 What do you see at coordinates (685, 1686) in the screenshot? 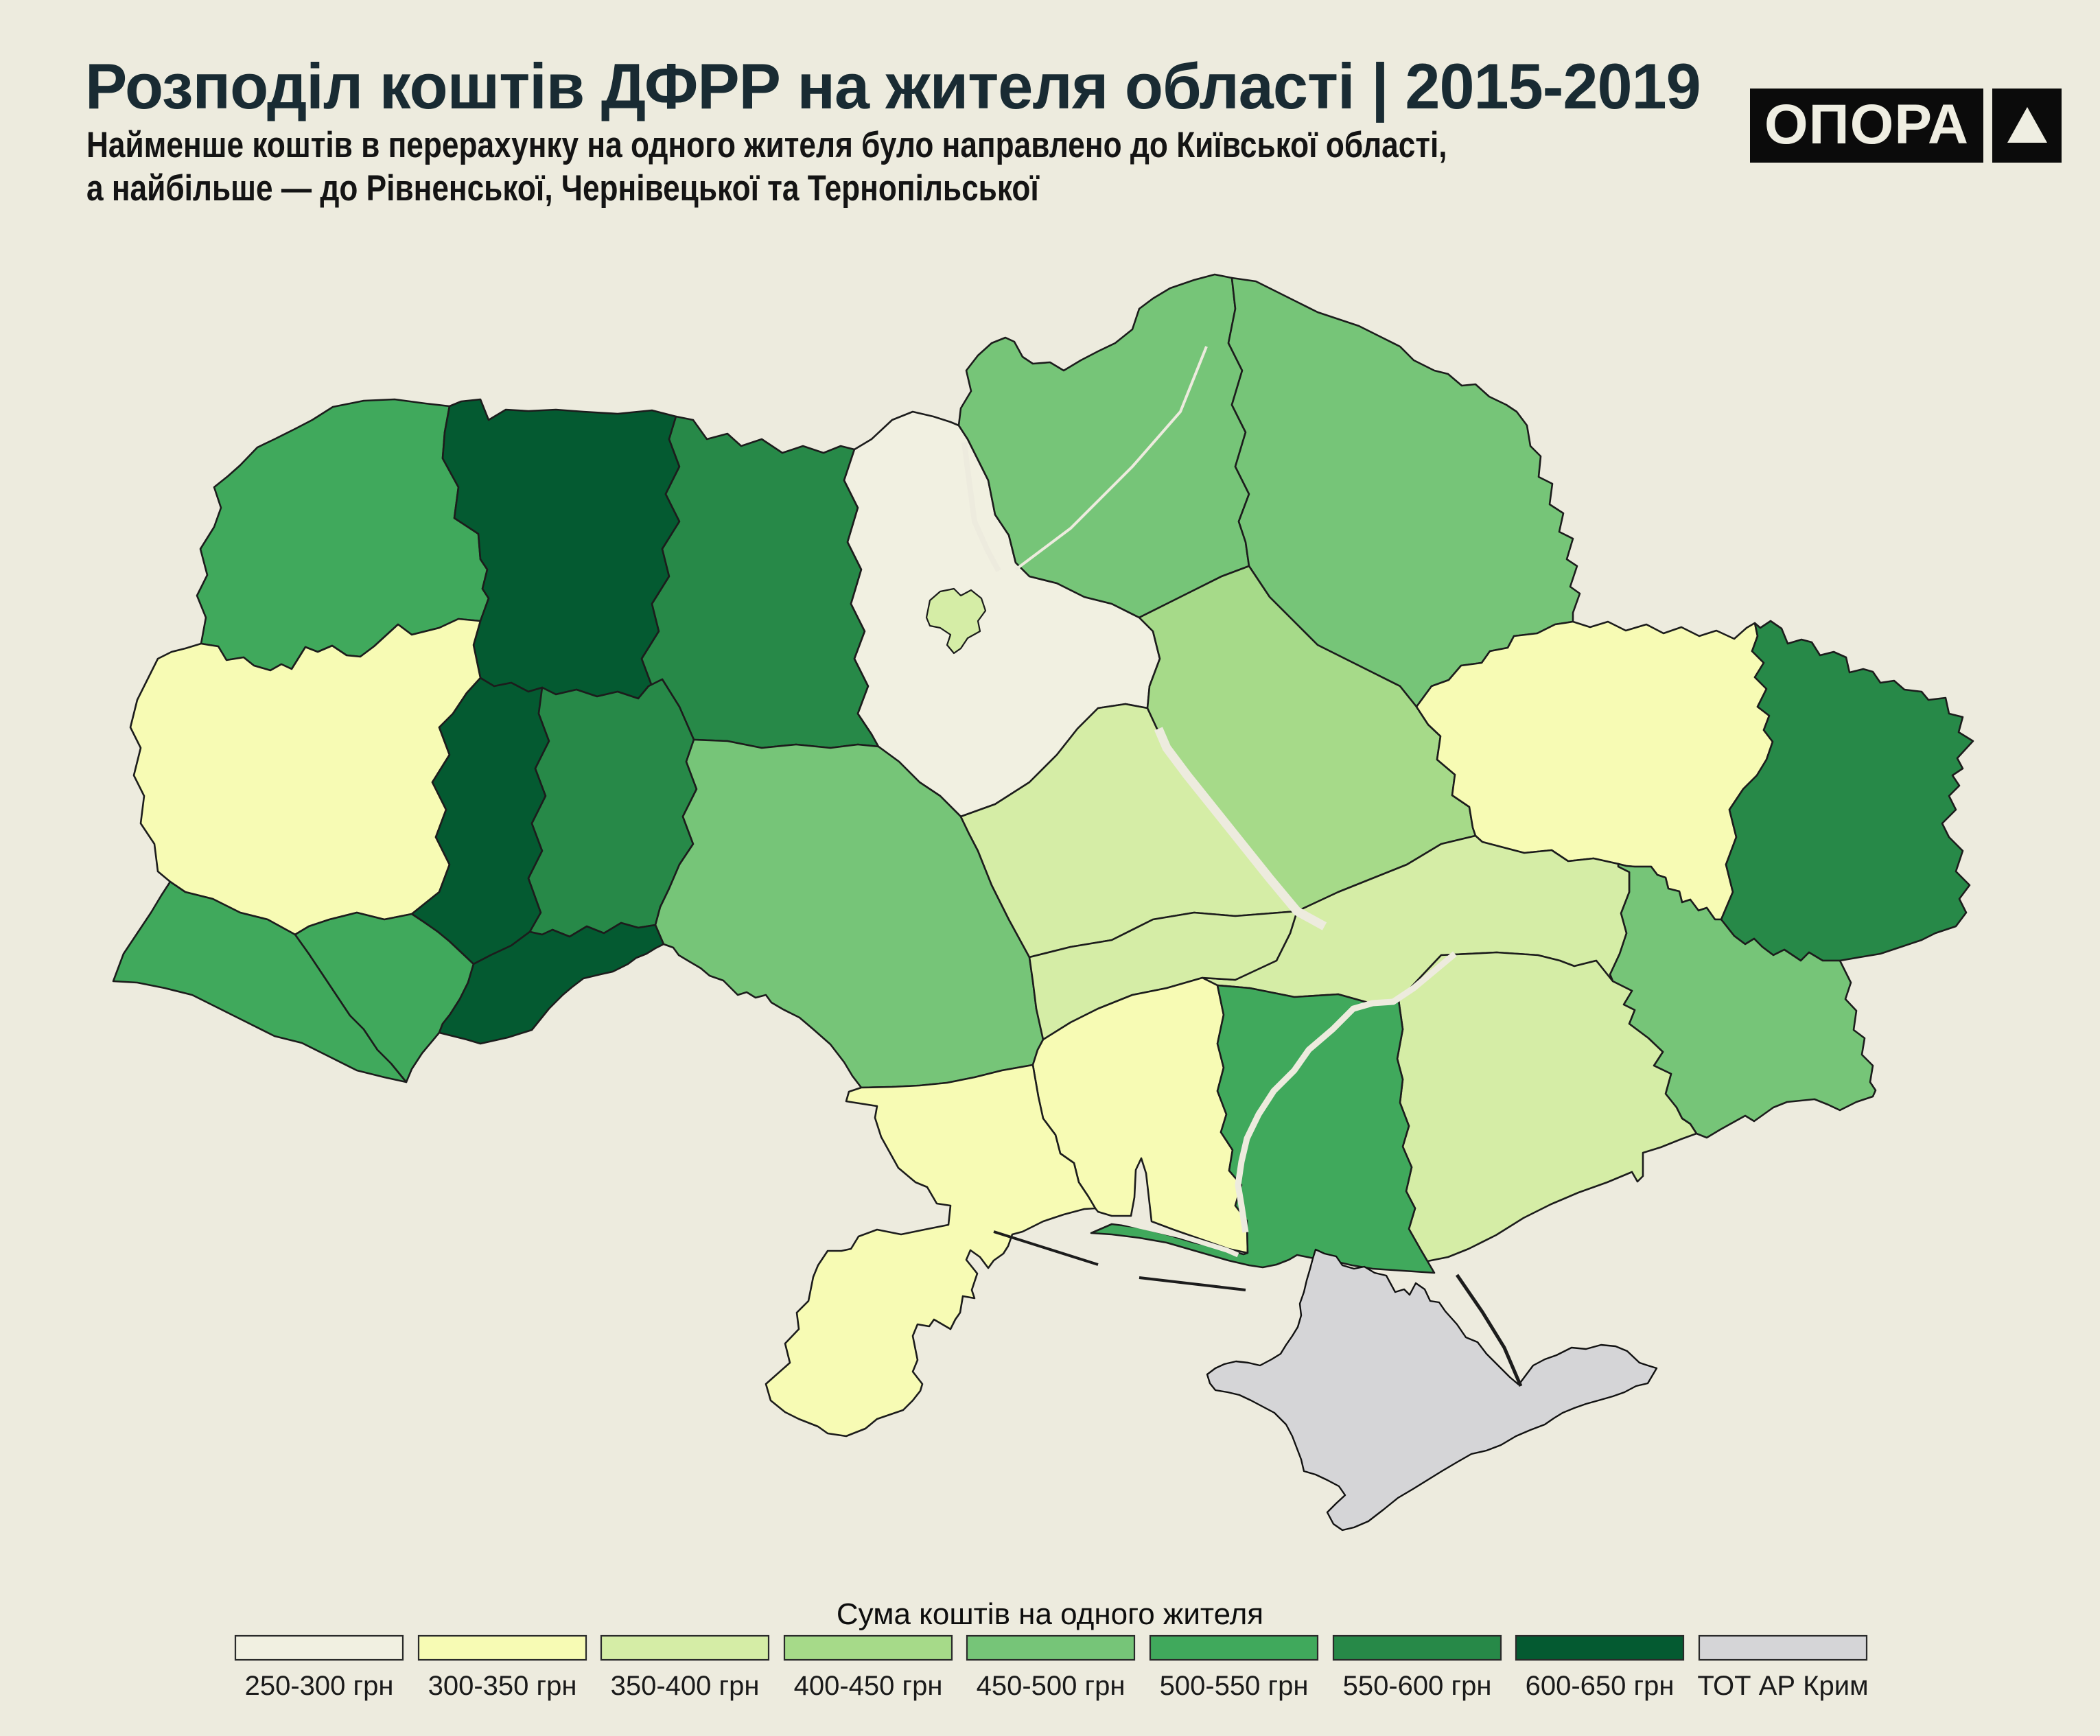
I see `svg-text: 350-400 грн` at bounding box center [685, 1686].